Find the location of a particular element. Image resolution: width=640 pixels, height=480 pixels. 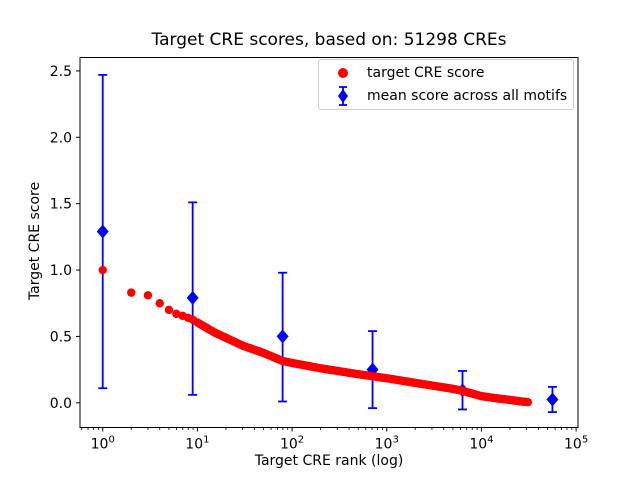

x-tick-label: 10⁵ is located at coordinates (576, 444).